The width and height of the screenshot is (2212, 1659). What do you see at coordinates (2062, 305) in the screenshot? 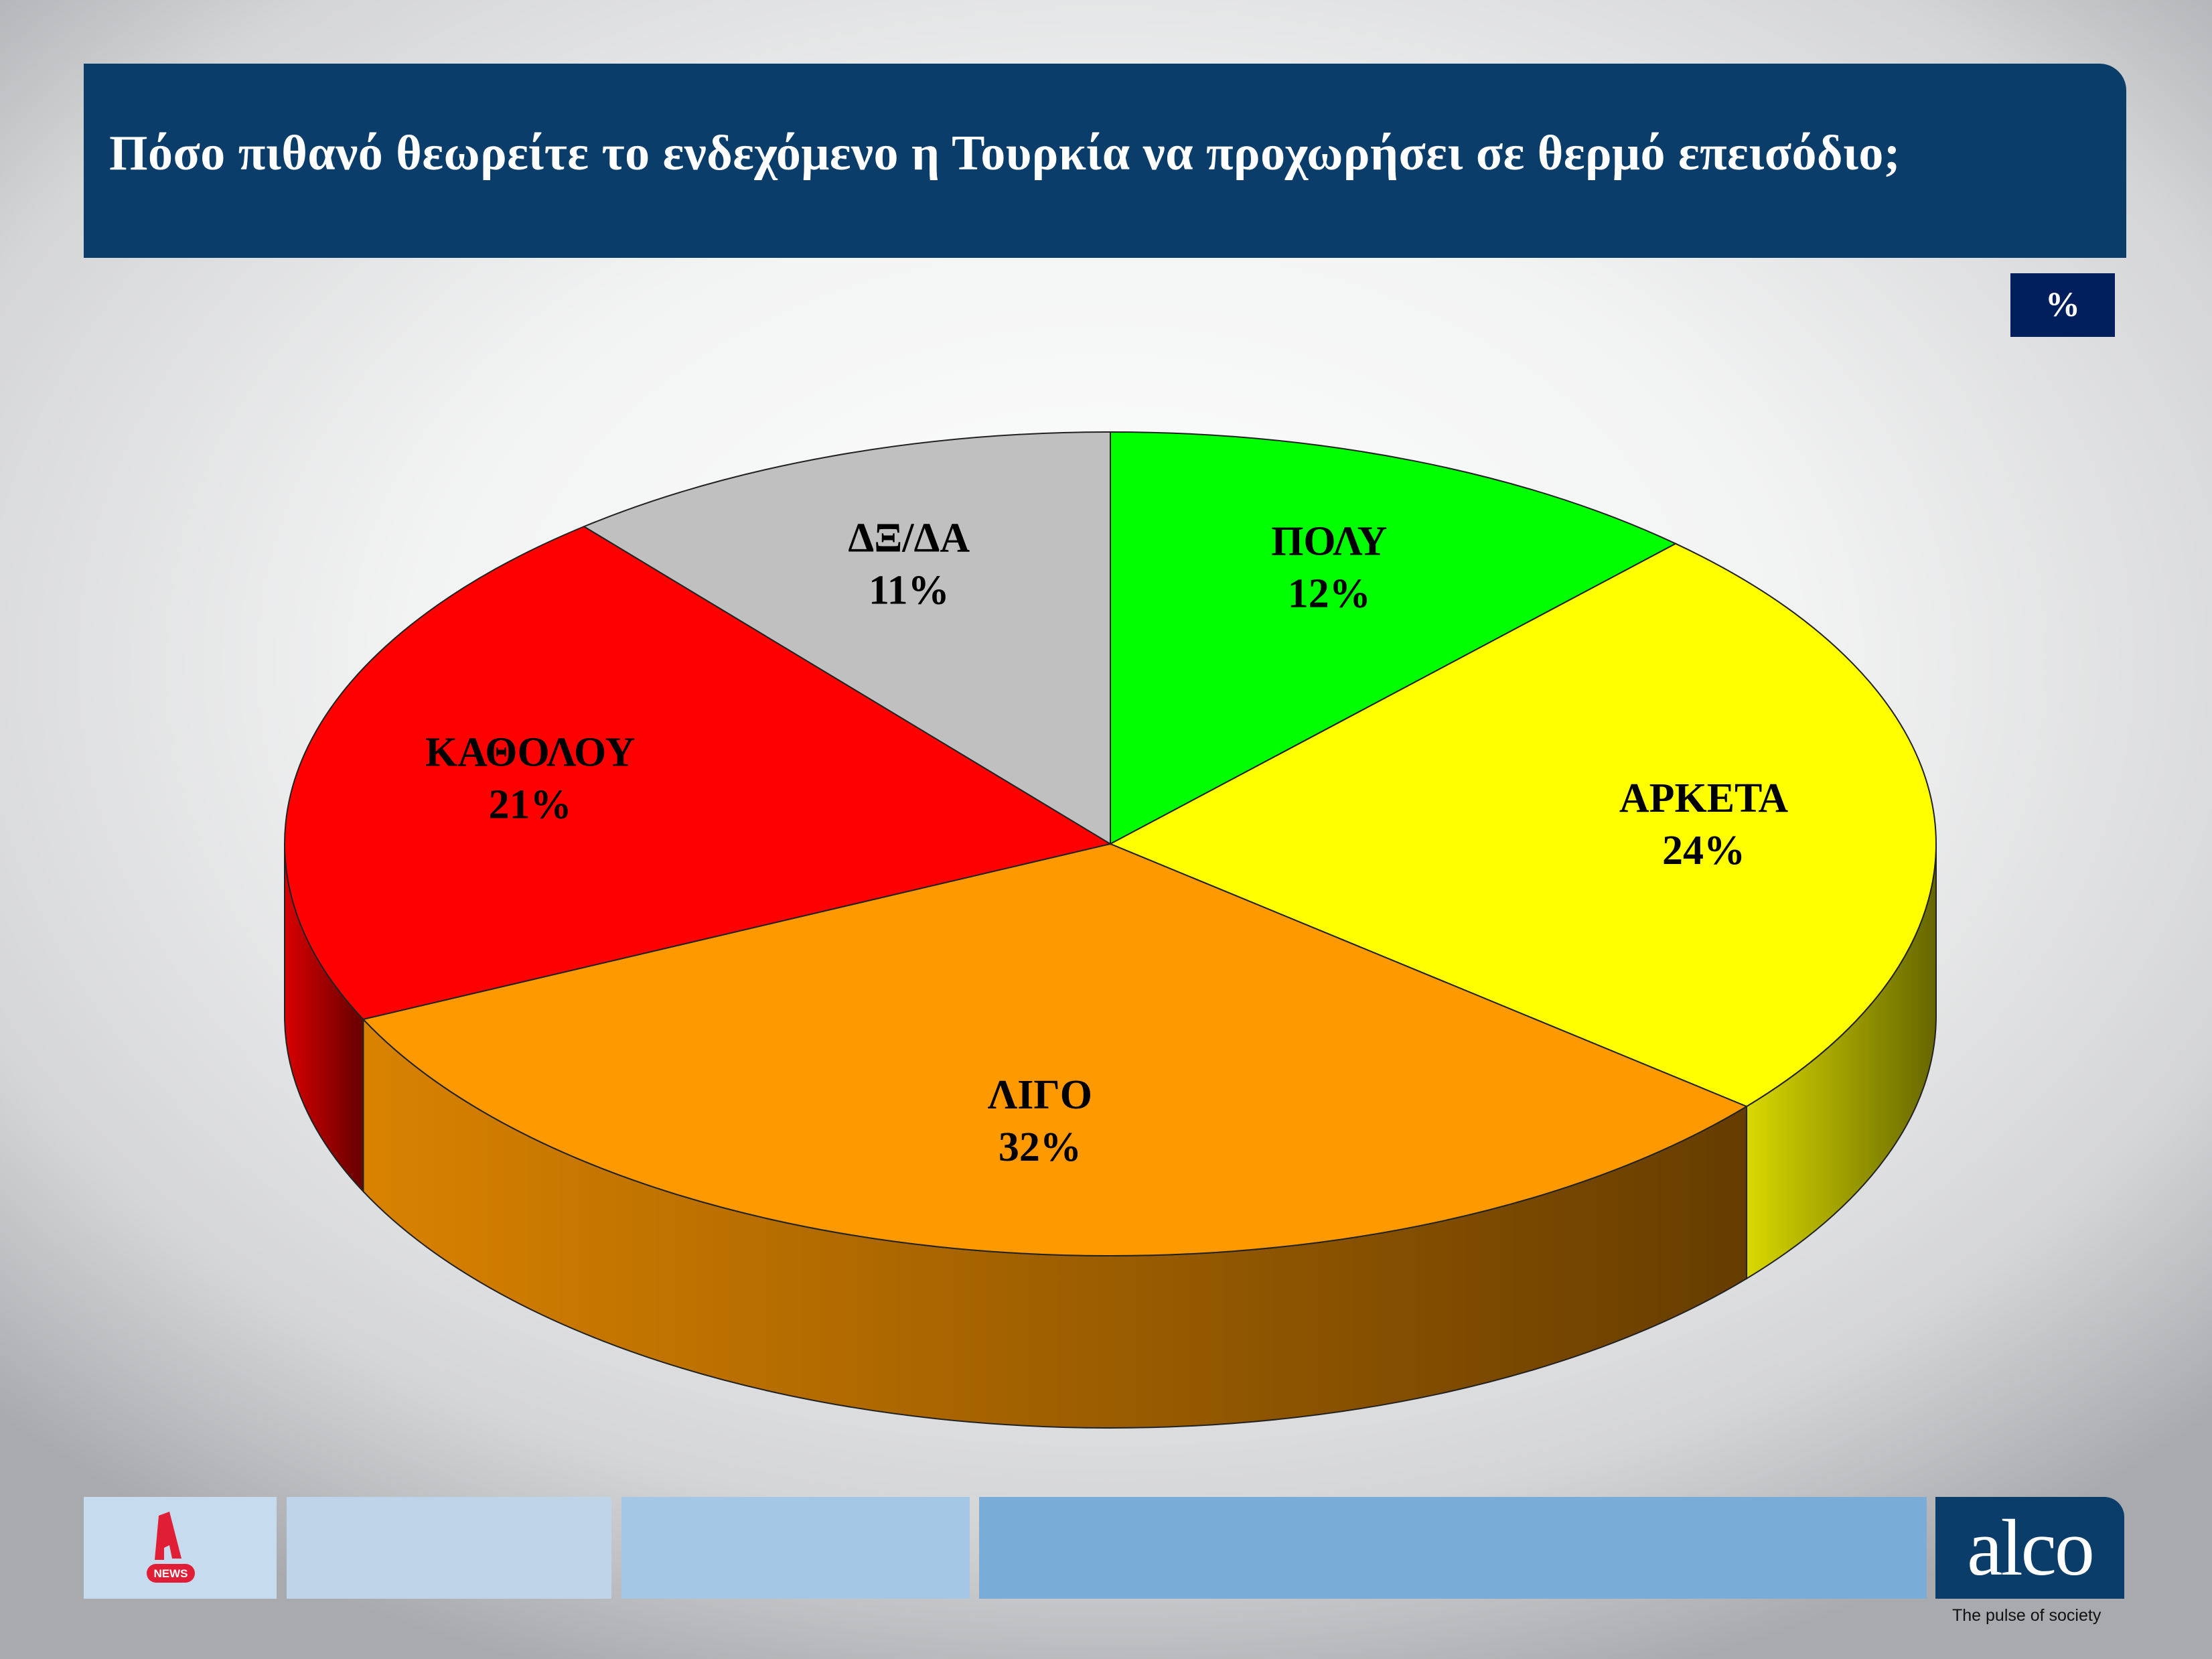
I see `unit-badge: %` at bounding box center [2062, 305].